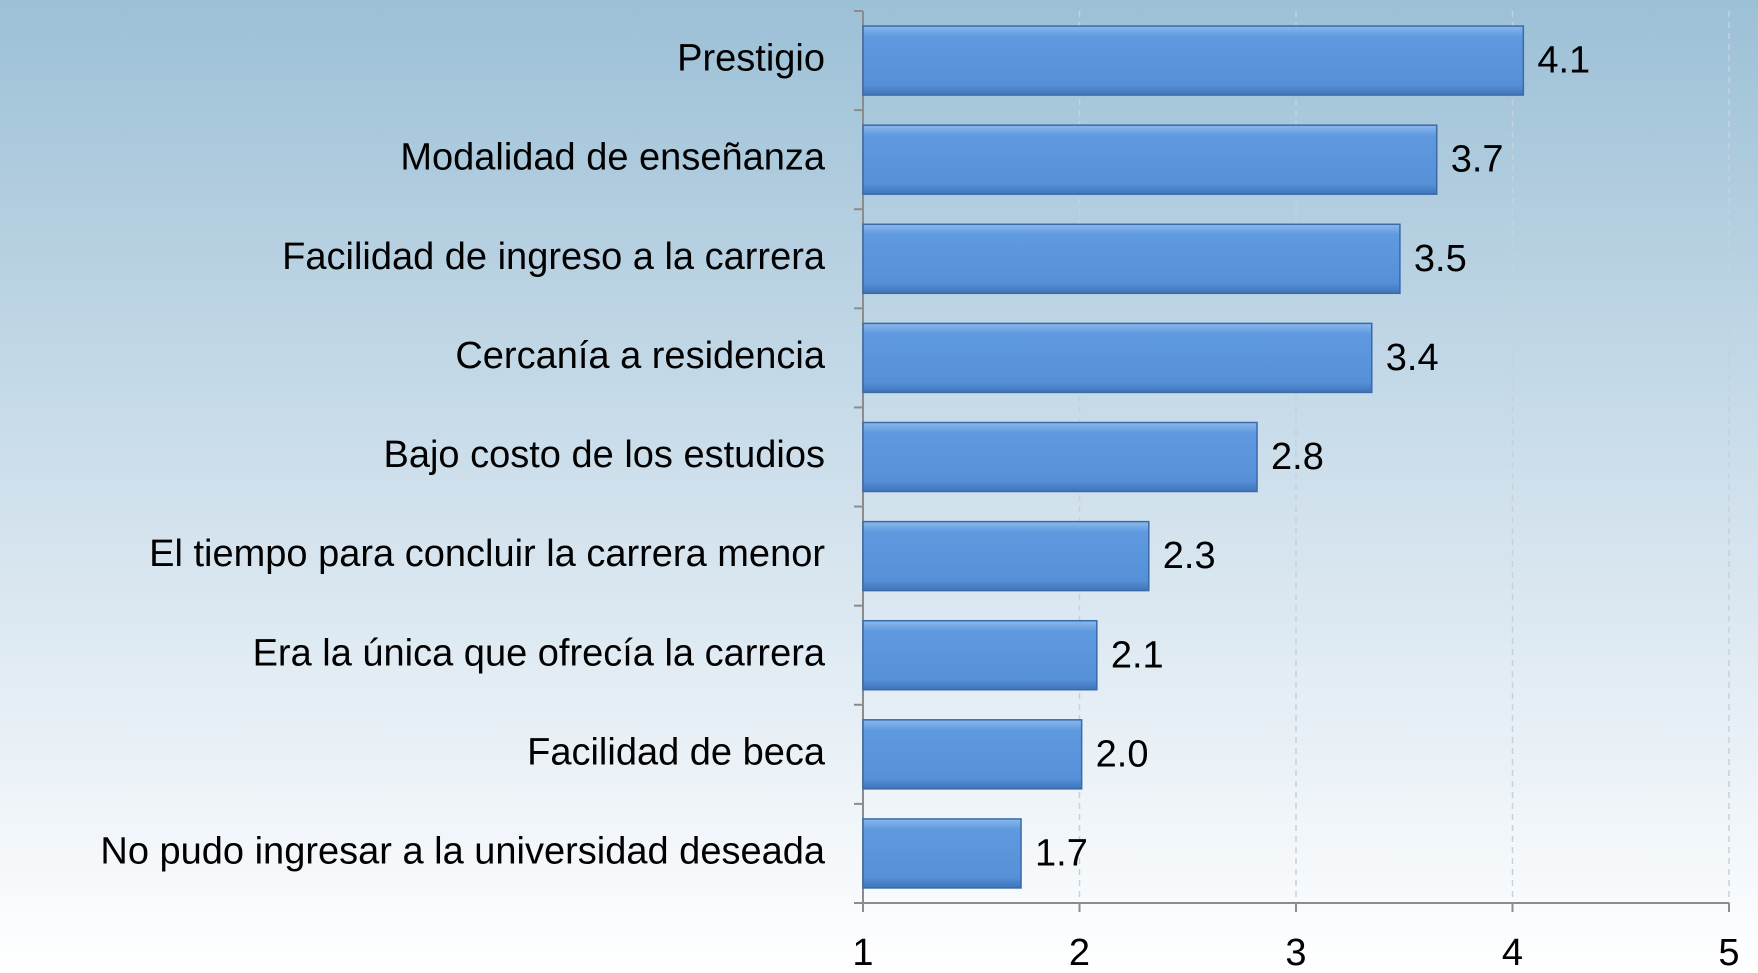 The width and height of the screenshot is (1758, 973). I want to click on y-tick-label: Modalidad de enseñanza, so click(613, 158).